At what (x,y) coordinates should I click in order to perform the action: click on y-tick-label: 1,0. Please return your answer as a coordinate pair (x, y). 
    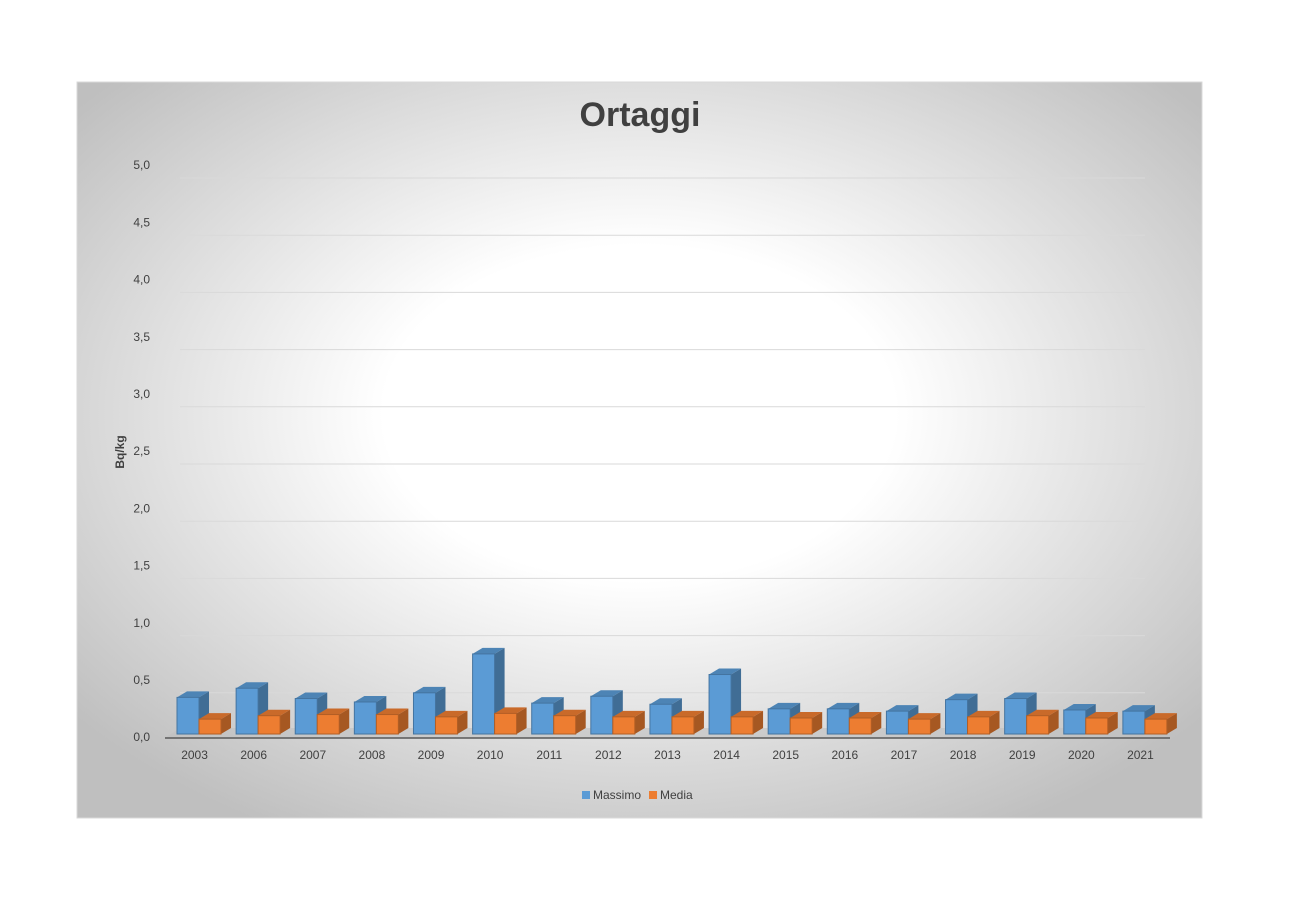
    Looking at the image, I should click on (141, 623).